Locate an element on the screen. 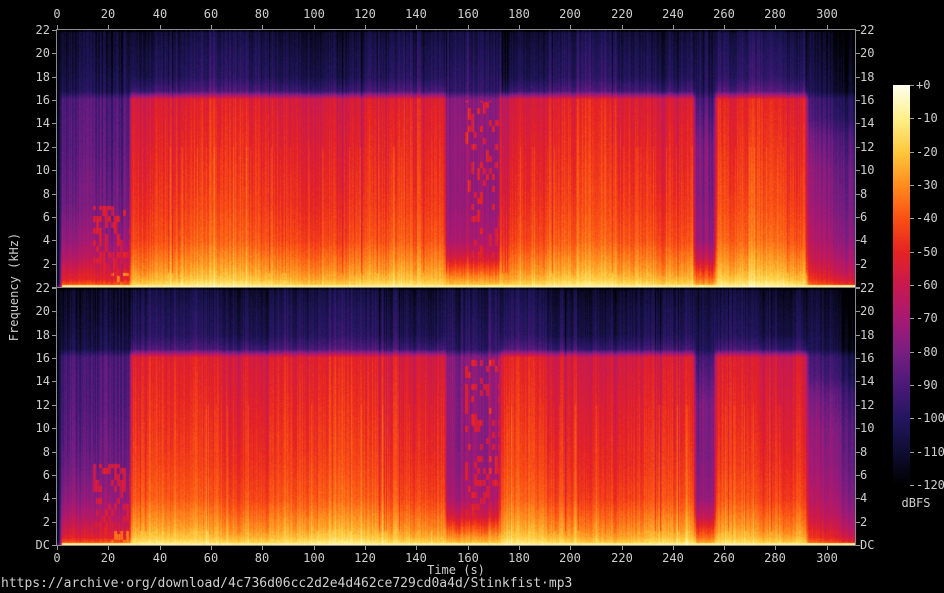  colorbar-title: dBFS is located at coordinates (916, 503).